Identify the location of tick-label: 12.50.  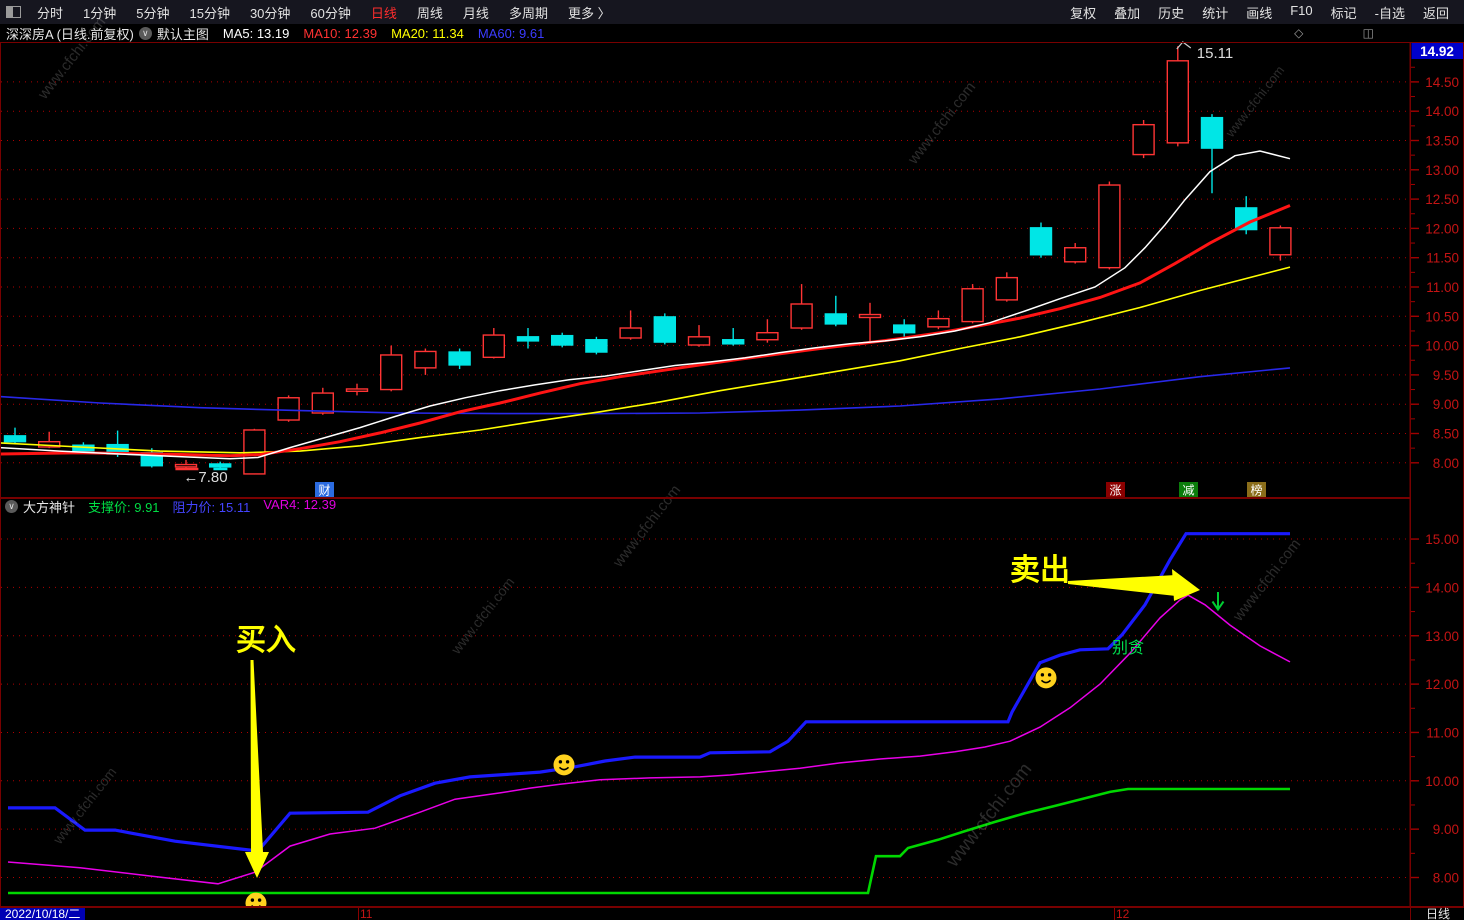
(1442, 199).